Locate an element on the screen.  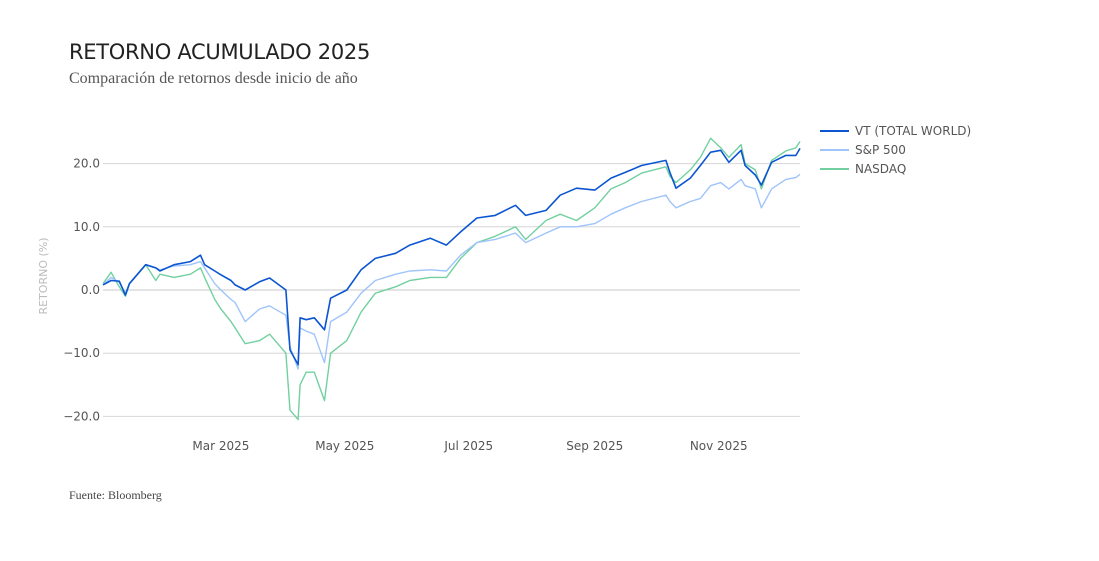
legend-item: VT (TOTAL WORLD) is located at coordinates (895, 131).